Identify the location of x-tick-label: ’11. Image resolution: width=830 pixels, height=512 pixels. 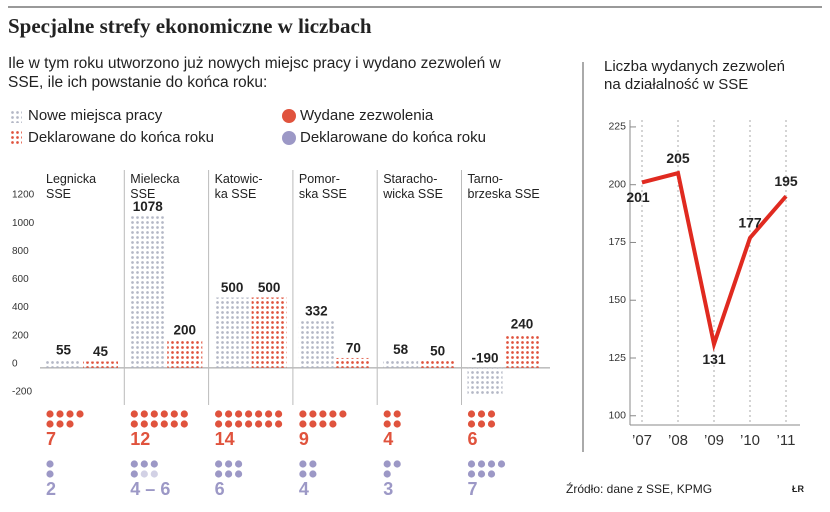
(786, 440).